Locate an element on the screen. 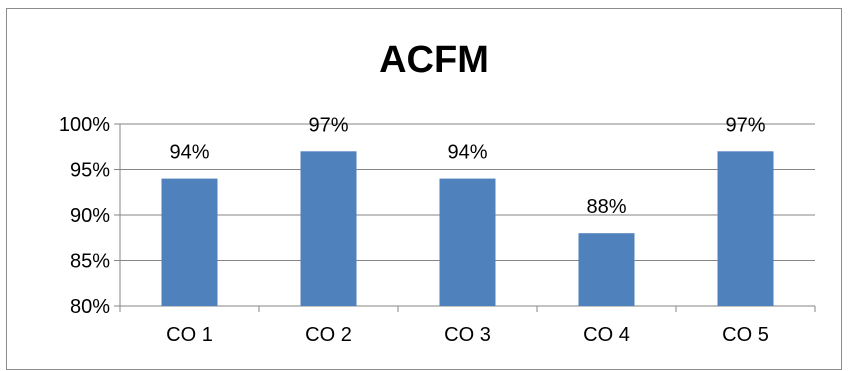  y-tick-label: 100% is located at coordinates (84, 125).